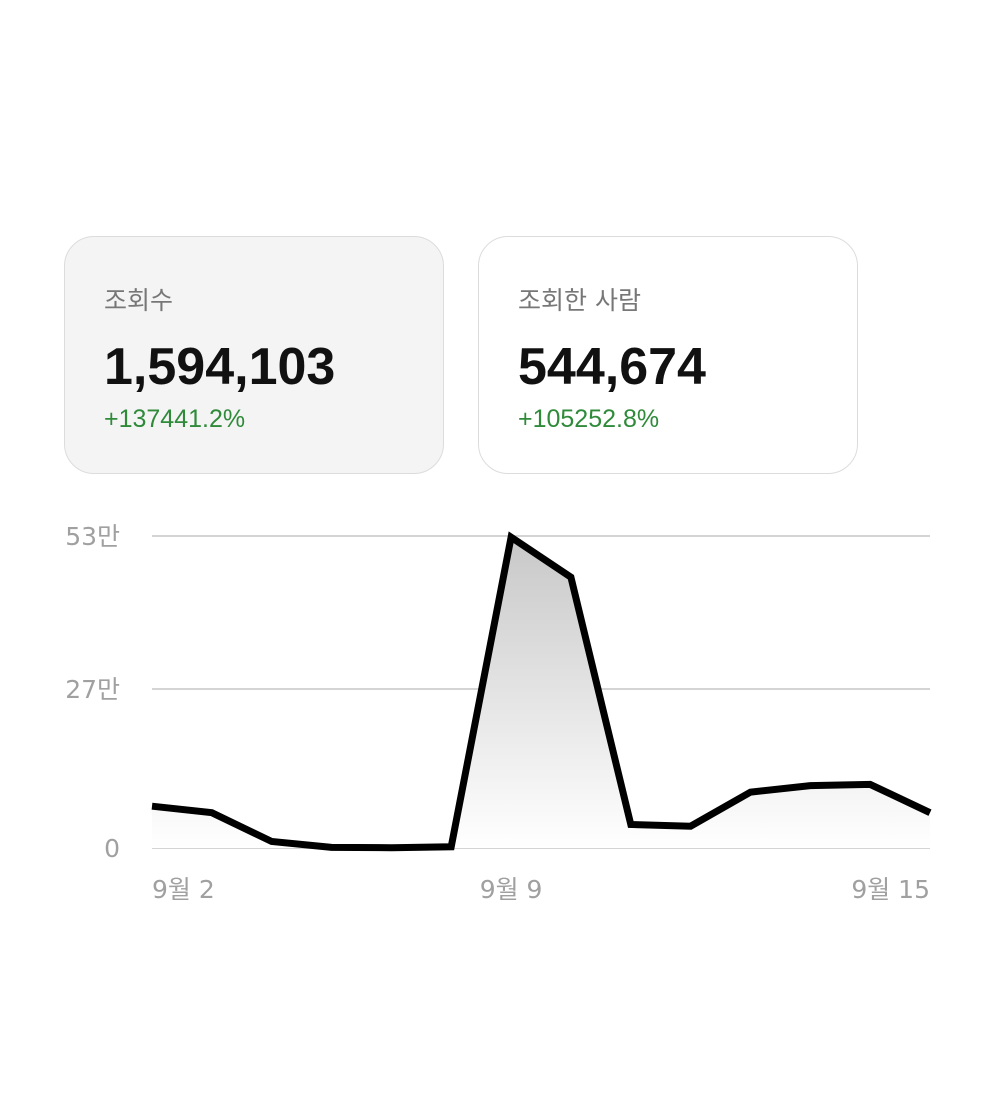 This screenshot has width=1000, height=1100. Describe the element at coordinates (92, 536) in the screenshot. I see `y-tick-label: 53만` at that location.